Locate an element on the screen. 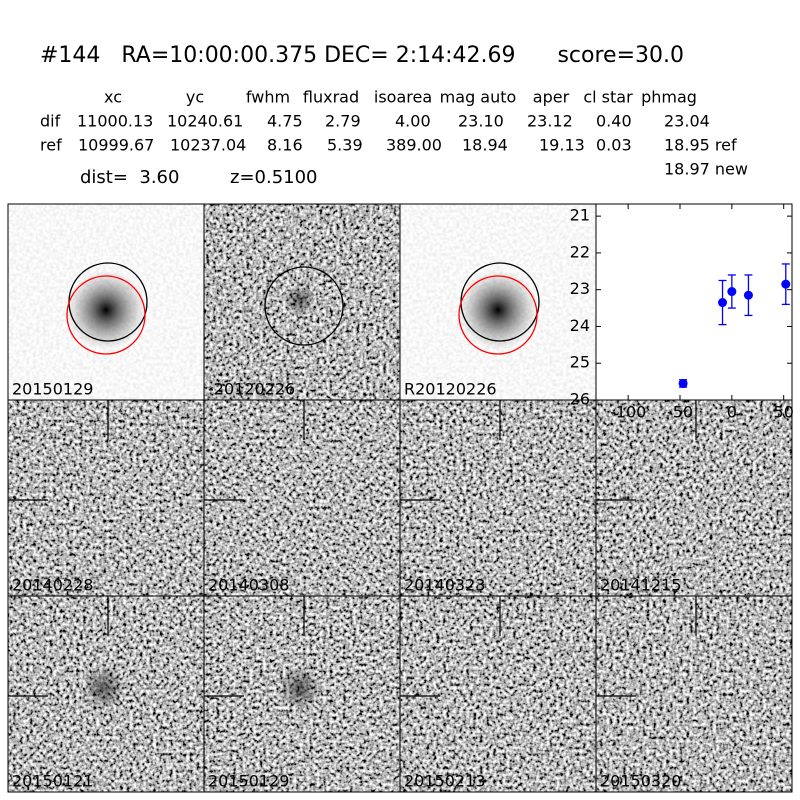  y-tick-label: 22 is located at coordinates (580, 251).